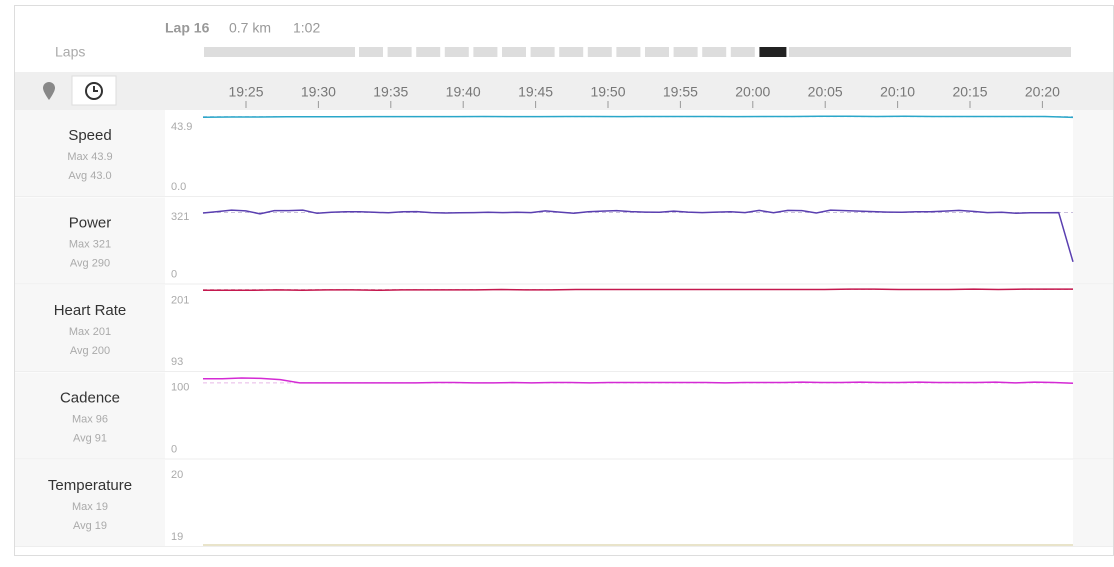 The height and width of the screenshot is (567, 1114). I want to click on y-tick-label: 100, so click(180, 387).